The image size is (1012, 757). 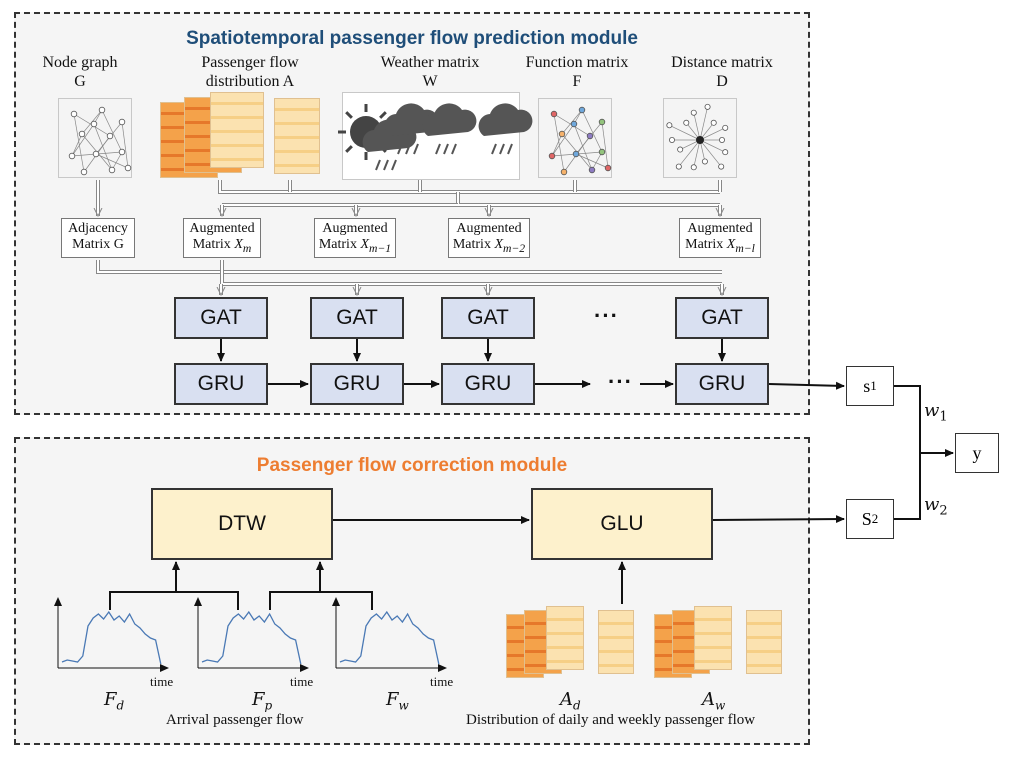 What do you see at coordinates (430, 72) in the screenshot?
I see `weather-matrix-label: Weather matrix W` at bounding box center [430, 72].